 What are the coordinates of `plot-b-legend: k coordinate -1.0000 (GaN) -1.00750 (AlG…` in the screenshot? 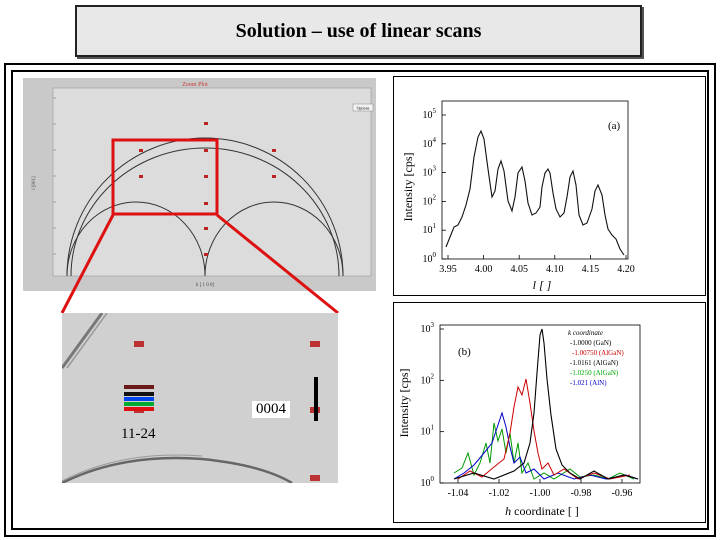 It's located at (596, 358).